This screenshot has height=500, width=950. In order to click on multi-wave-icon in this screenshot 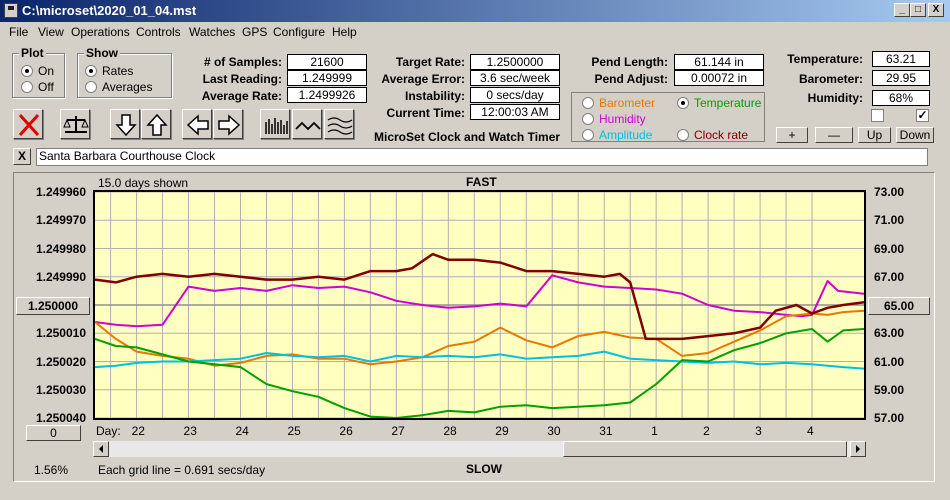, I will do `click(340, 126)`.